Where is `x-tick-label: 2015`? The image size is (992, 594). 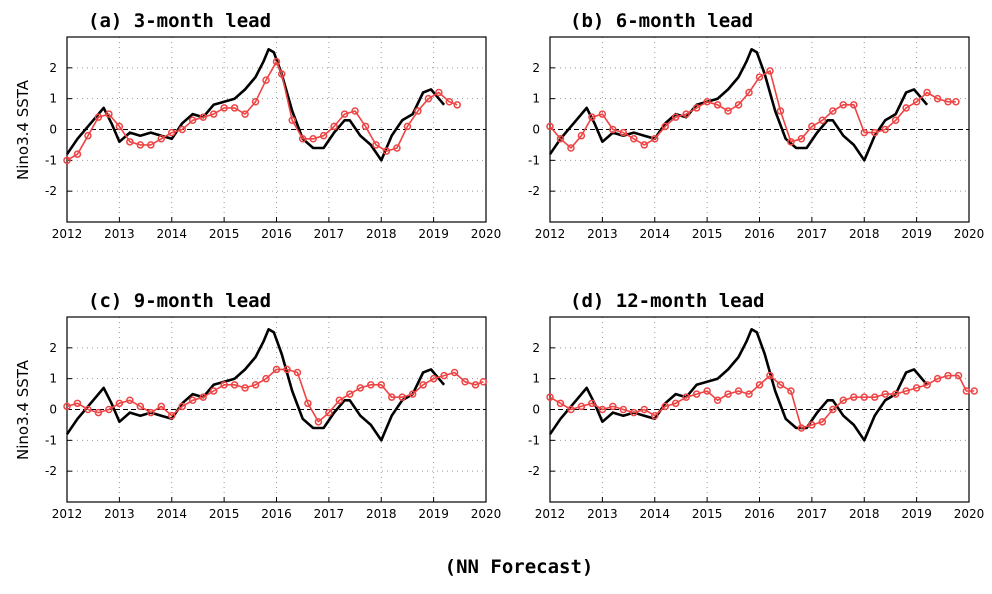
x-tick-label: 2015 is located at coordinates (224, 514).